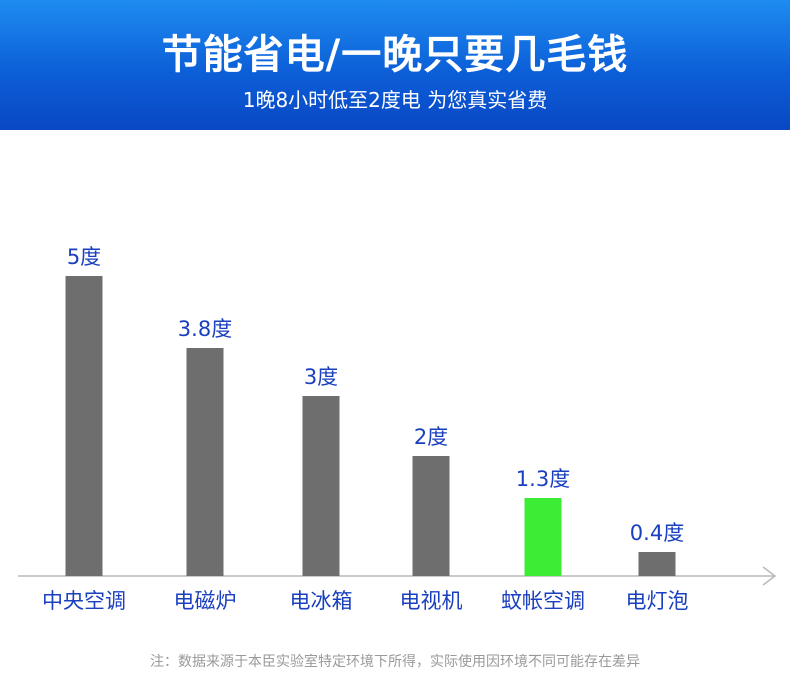 The image size is (790, 689). I want to click on category-label-3: 电视机, so click(431, 601).